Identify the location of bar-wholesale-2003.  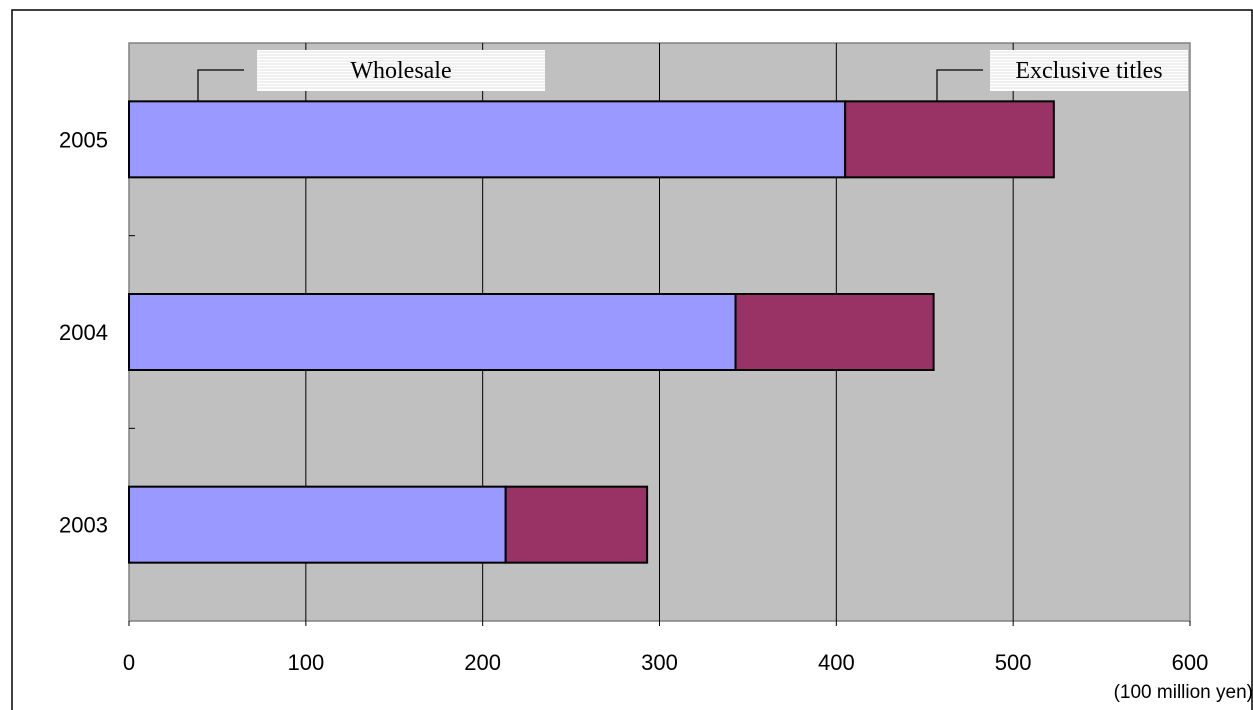
(317, 524).